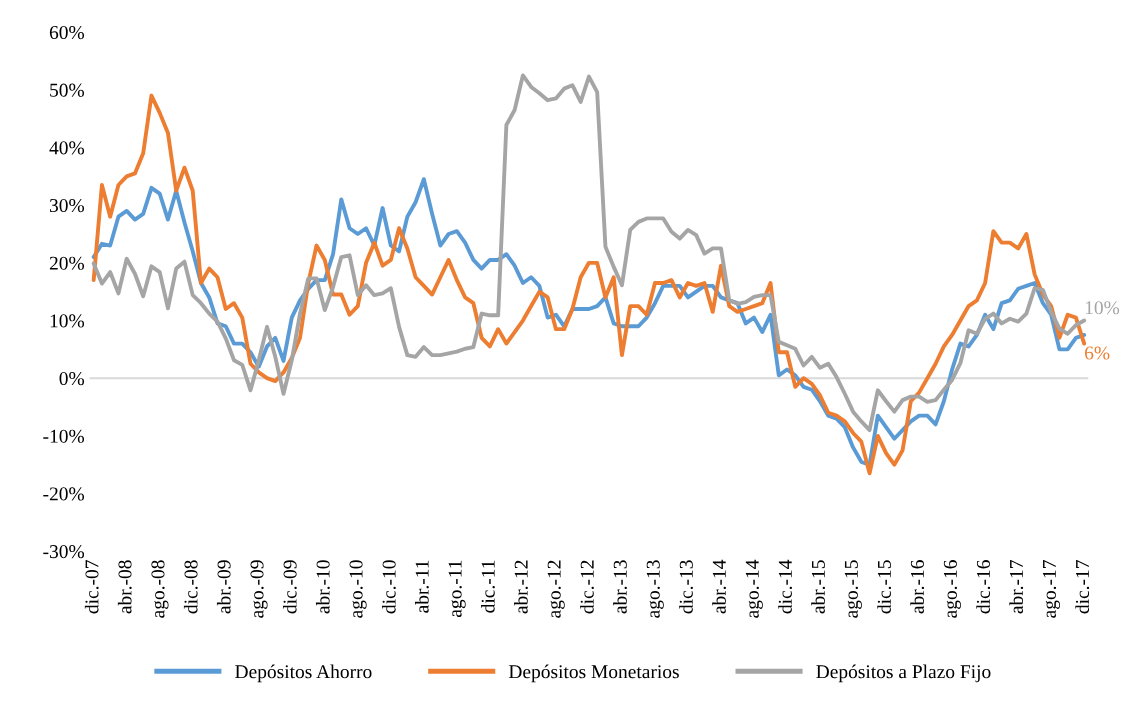  What do you see at coordinates (917, 587) in the screenshot?
I see `x-tick-label: abr.-16` at bounding box center [917, 587].